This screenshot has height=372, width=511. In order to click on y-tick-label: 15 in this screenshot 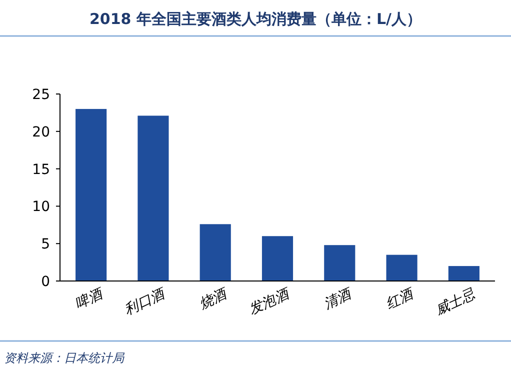, I will do `click(41, 170)`.